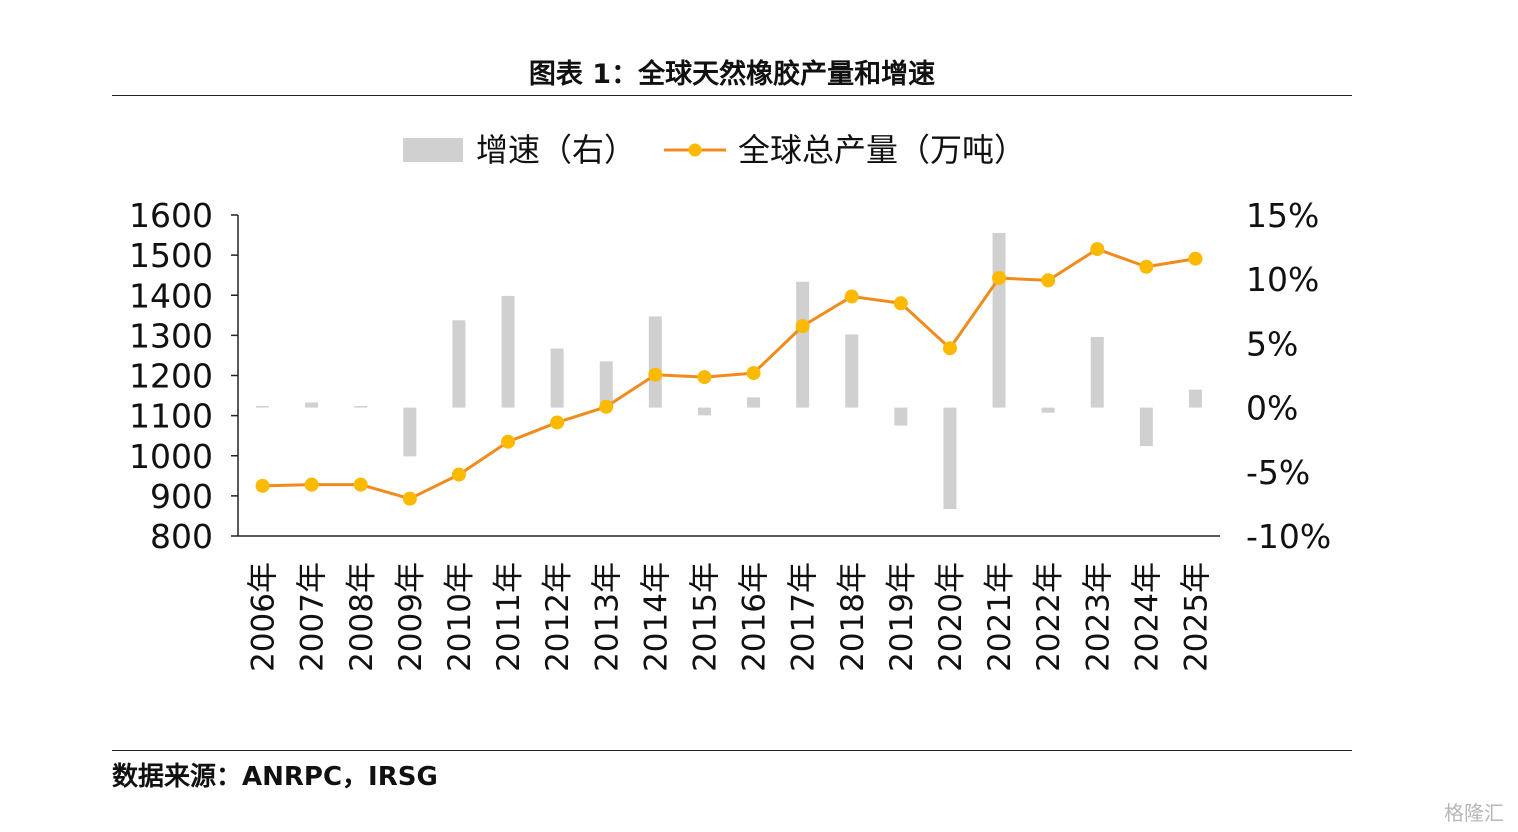 The width and height of the screenshot is (1518, 832). I want to click on x-tick-label: 2021年, so click(1000, 617).